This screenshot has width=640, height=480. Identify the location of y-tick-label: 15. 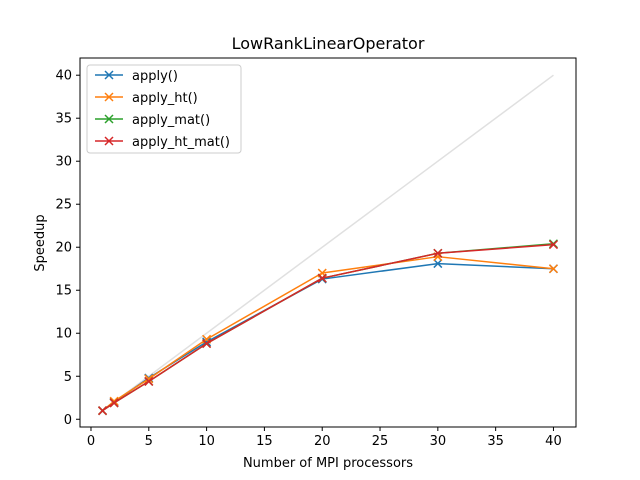
(63, 291).